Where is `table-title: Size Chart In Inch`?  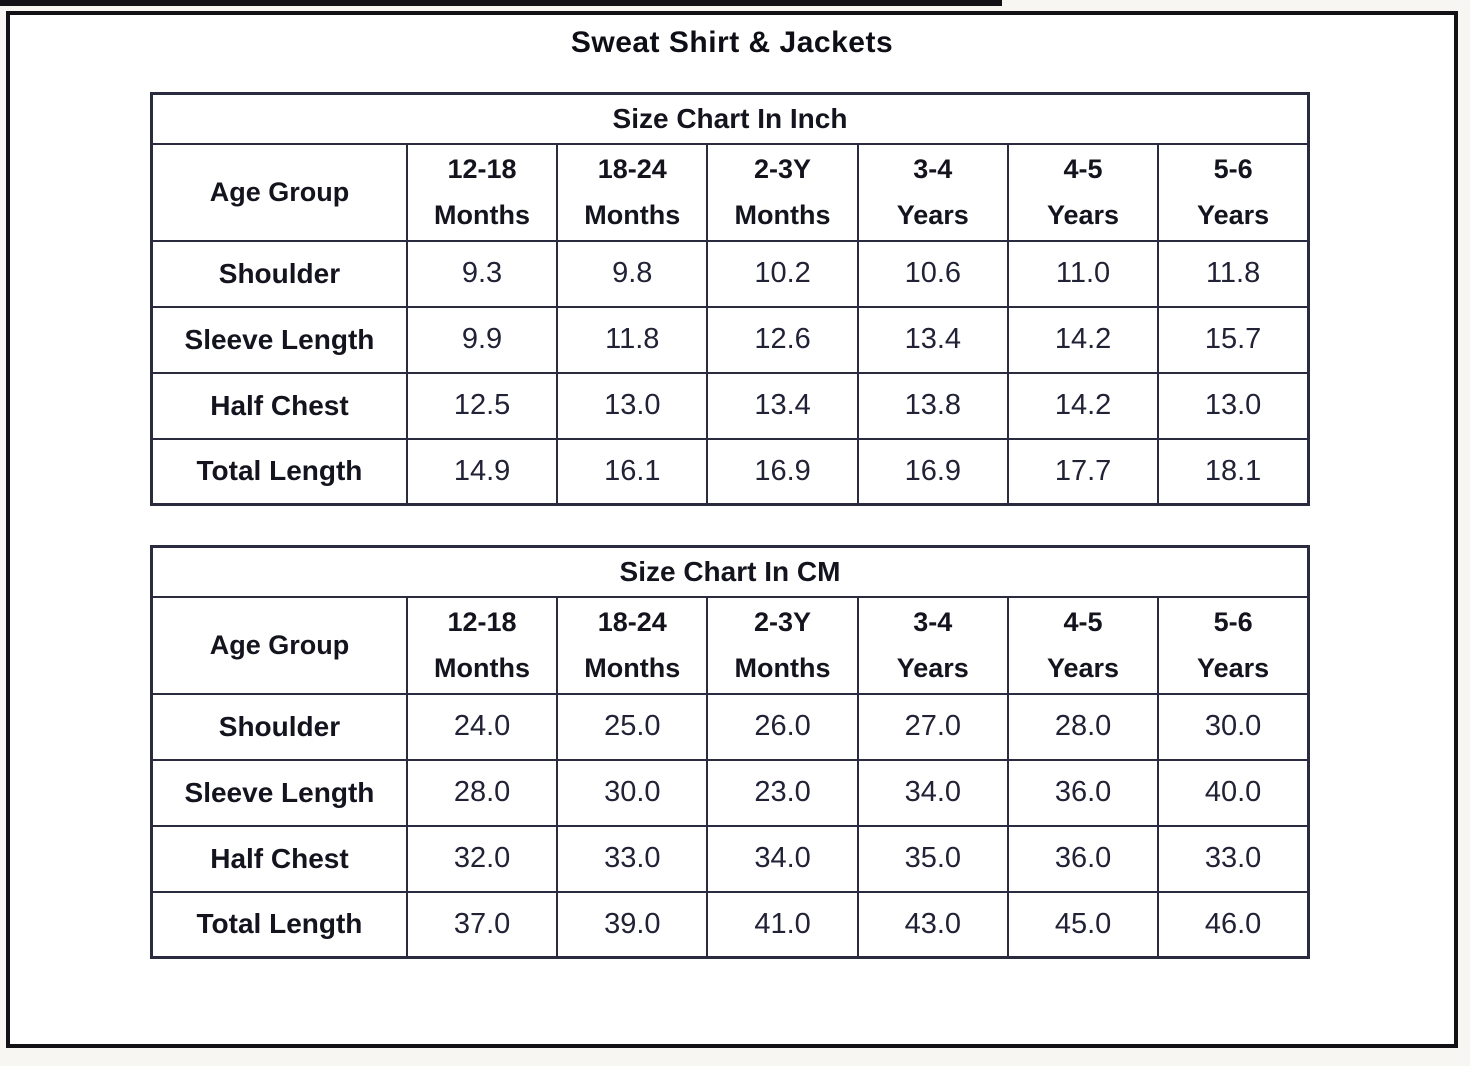
table-title: Size Chart In Inch is located at coordinates (730, 118).